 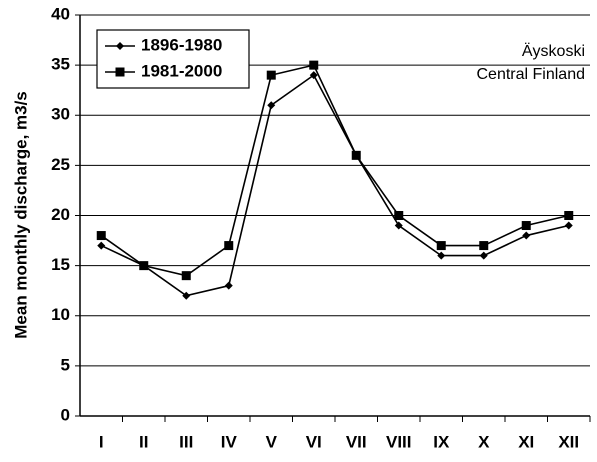 What do you see at coordinates (60, 214) in the screenshot?
I see `y-tick-label: 20` at bounding box center [60, 214].